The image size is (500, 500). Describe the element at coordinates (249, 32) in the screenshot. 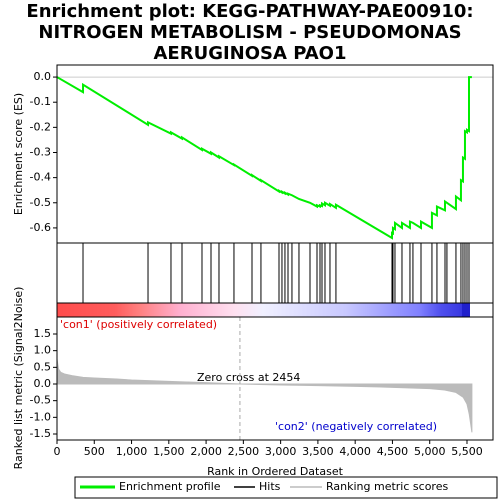

I see `chart-title: NITROGEN METABOLISM - PSEUDOMONAS` at that location.